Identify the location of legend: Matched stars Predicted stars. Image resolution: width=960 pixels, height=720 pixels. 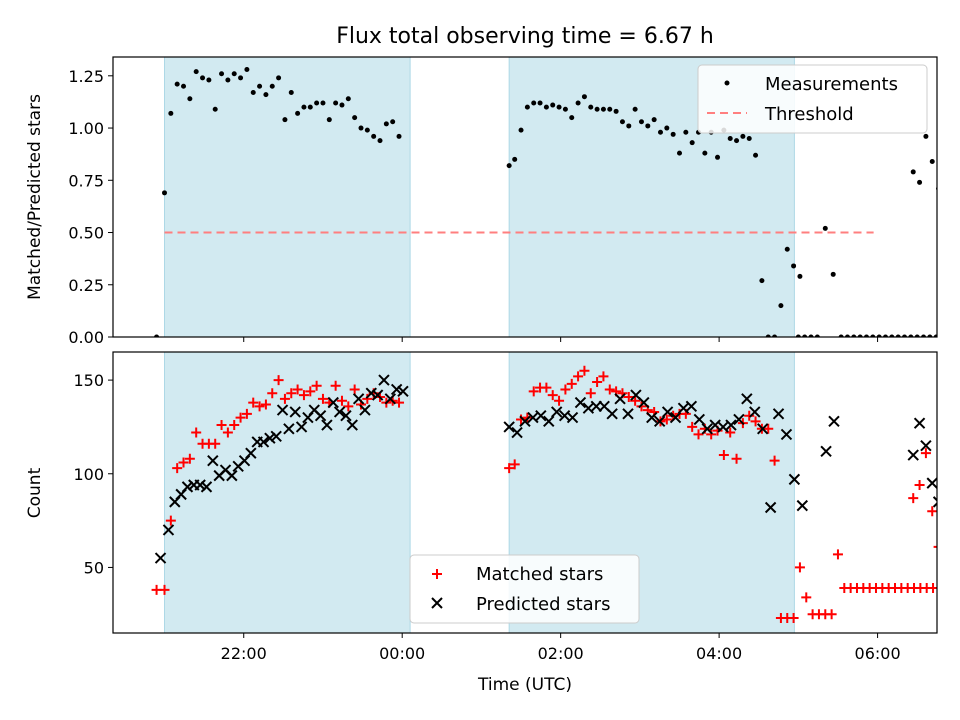
(524, 589).